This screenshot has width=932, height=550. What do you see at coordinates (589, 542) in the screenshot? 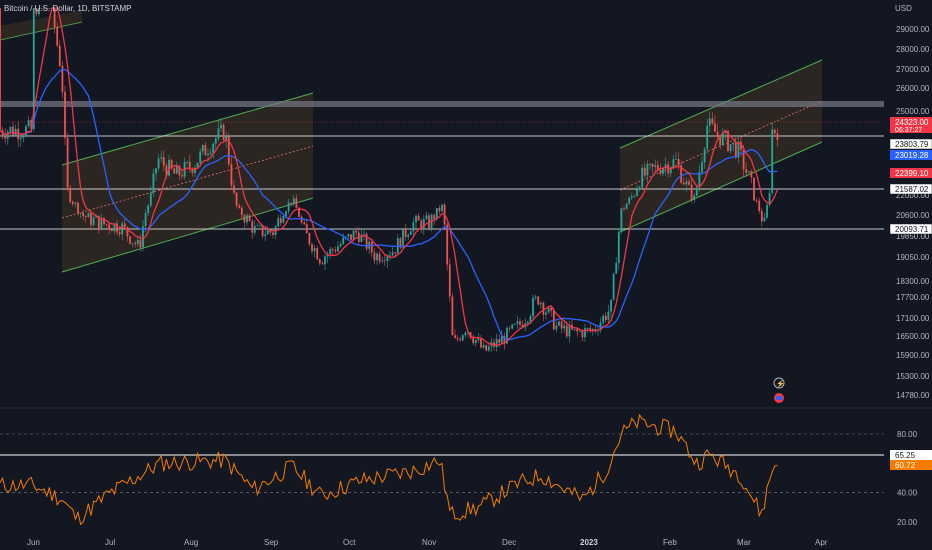
I see `time-tick-label: 2023` at bounding box center [589, 542].